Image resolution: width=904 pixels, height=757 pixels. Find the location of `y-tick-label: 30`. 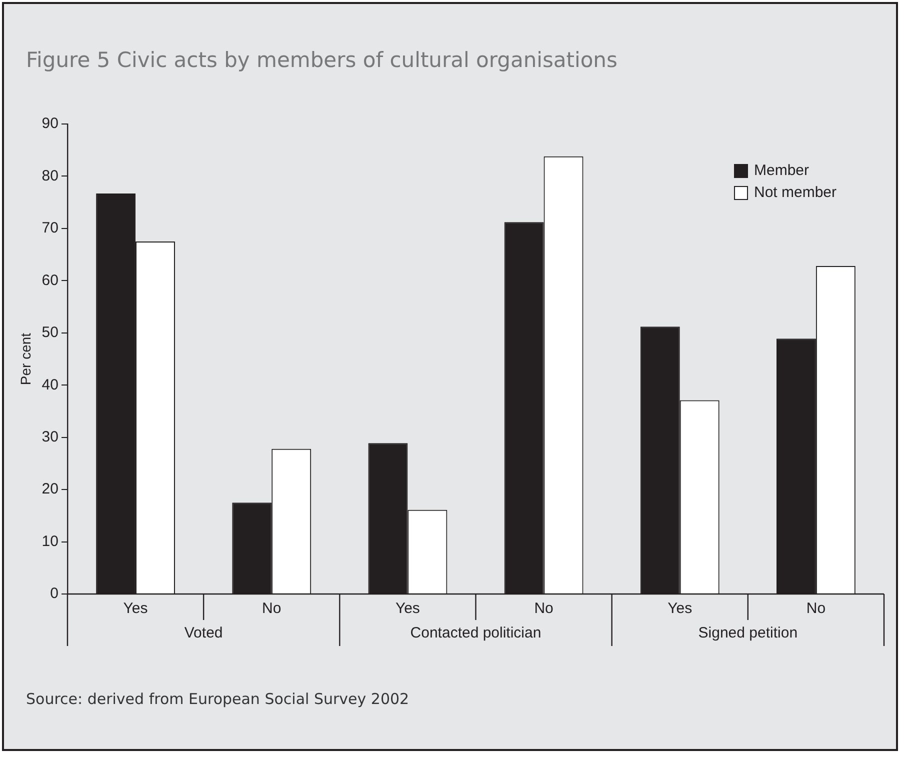

y-tick-label: 30 is located at coordinates (50, 437).